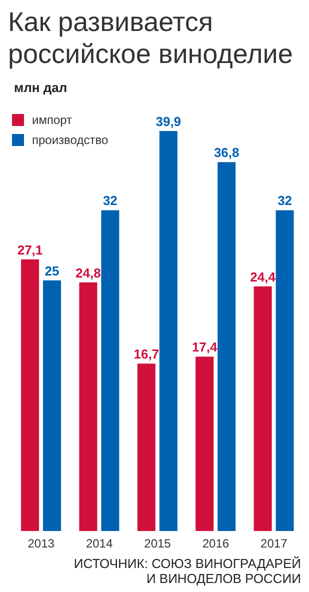 This screenshot has width=309, height=592. I want to click on data-label: 17,4, so click(205, 347).